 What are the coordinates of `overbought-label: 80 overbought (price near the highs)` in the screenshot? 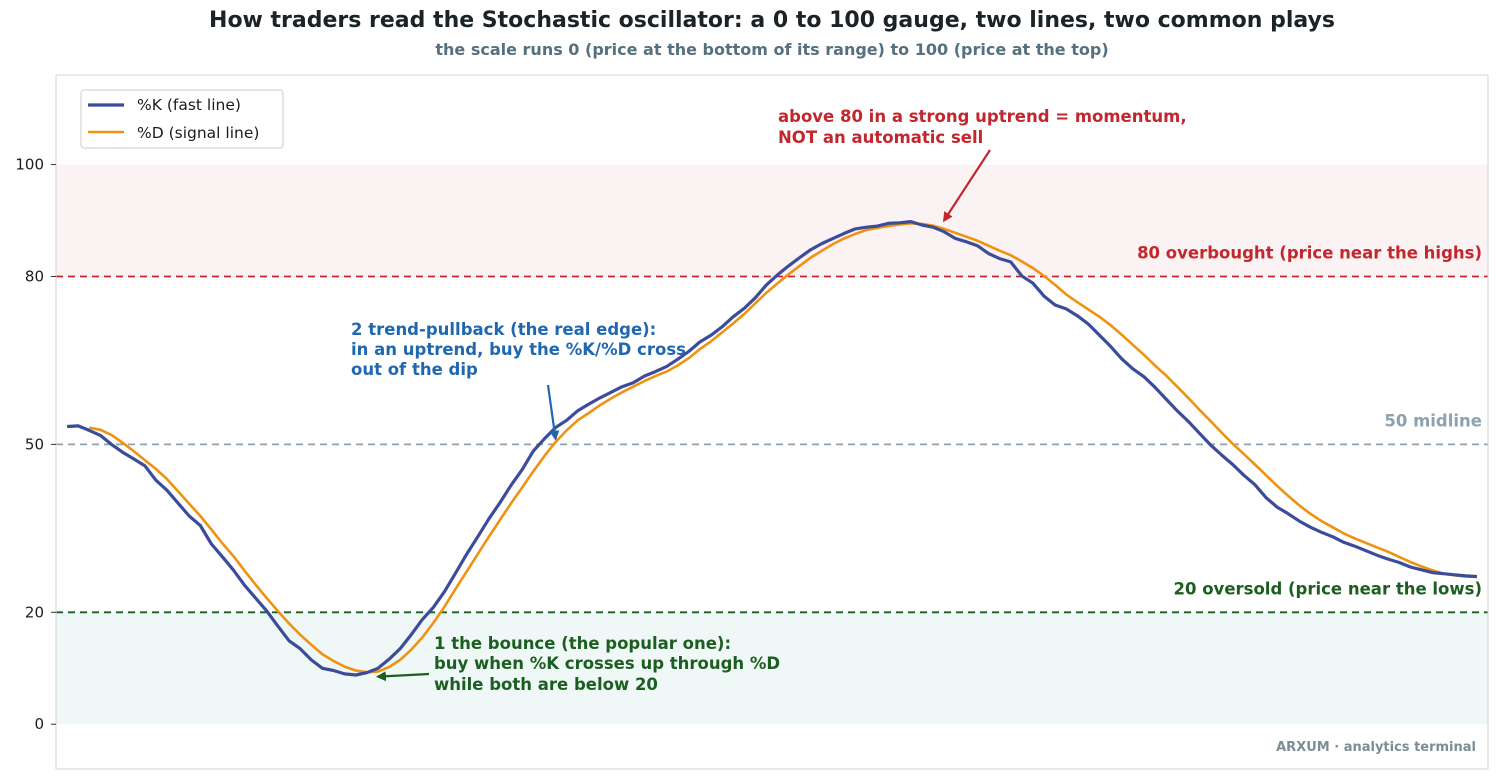 It's located at (1309, 252).